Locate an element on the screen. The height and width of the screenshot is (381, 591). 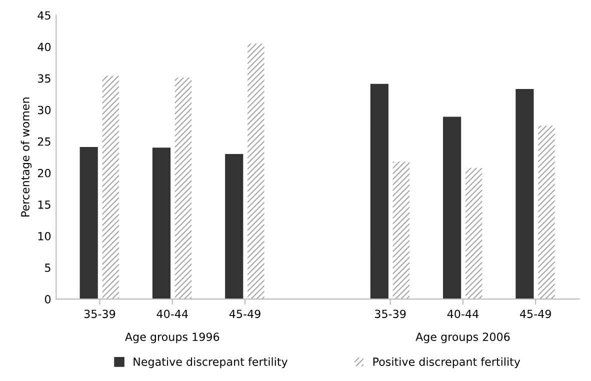
y-tick-label: 30 is located at coordinates (44, 110).